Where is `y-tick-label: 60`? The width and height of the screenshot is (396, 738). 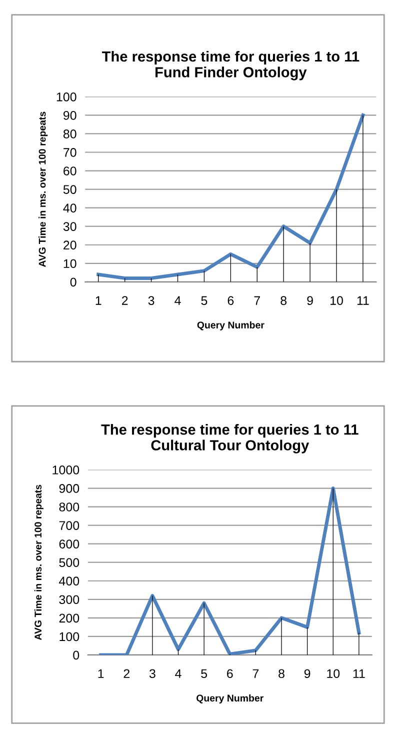 y-tick-label: 60 is located at coordinates (70, 171).